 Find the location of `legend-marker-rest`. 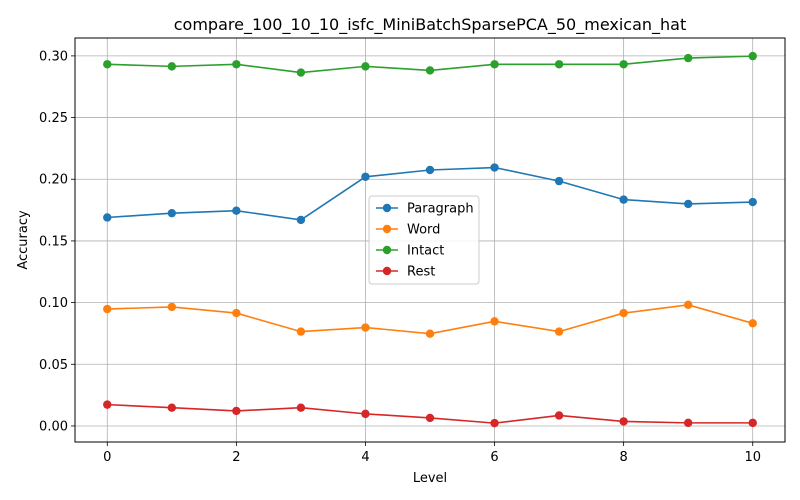

legend-marker-rest is located at coordinates (387, 271).